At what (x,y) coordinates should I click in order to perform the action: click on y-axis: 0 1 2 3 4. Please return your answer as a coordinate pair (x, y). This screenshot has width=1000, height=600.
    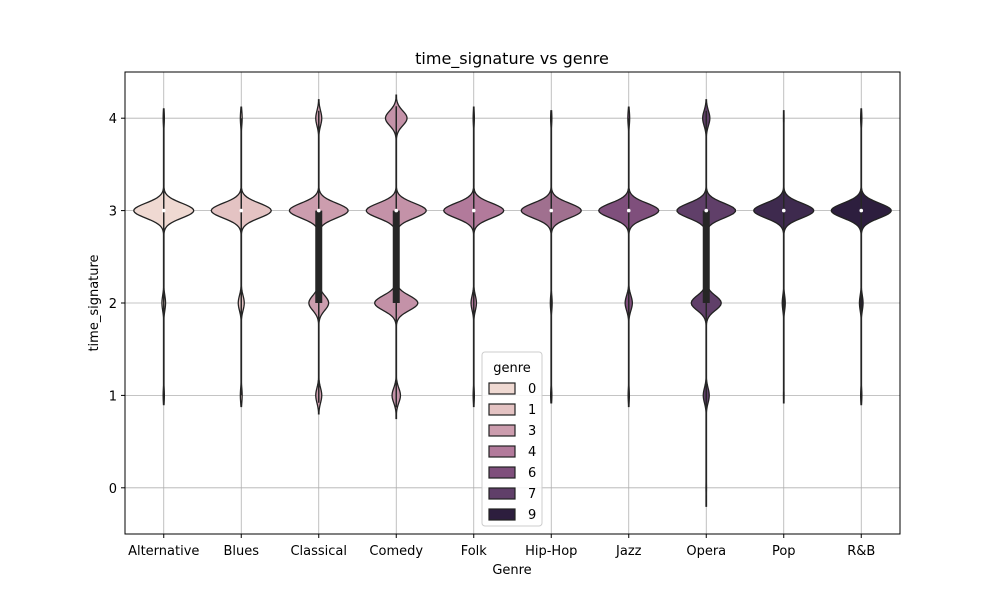
    Looking at the image, I should click on (117, 304).